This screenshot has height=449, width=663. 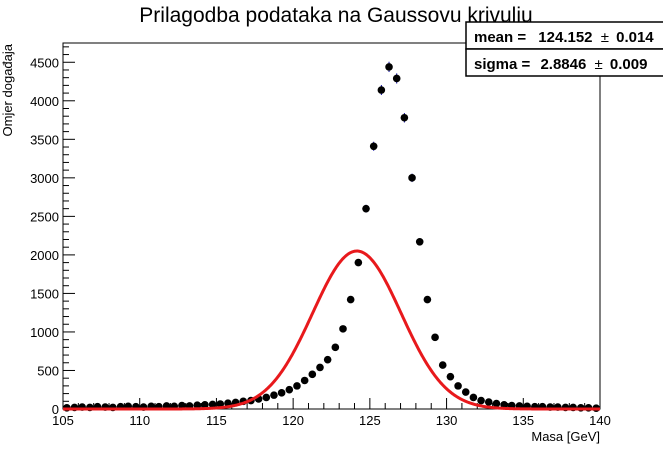 I want to click on y-tick-label: 3000, so click(x=44, y=178).